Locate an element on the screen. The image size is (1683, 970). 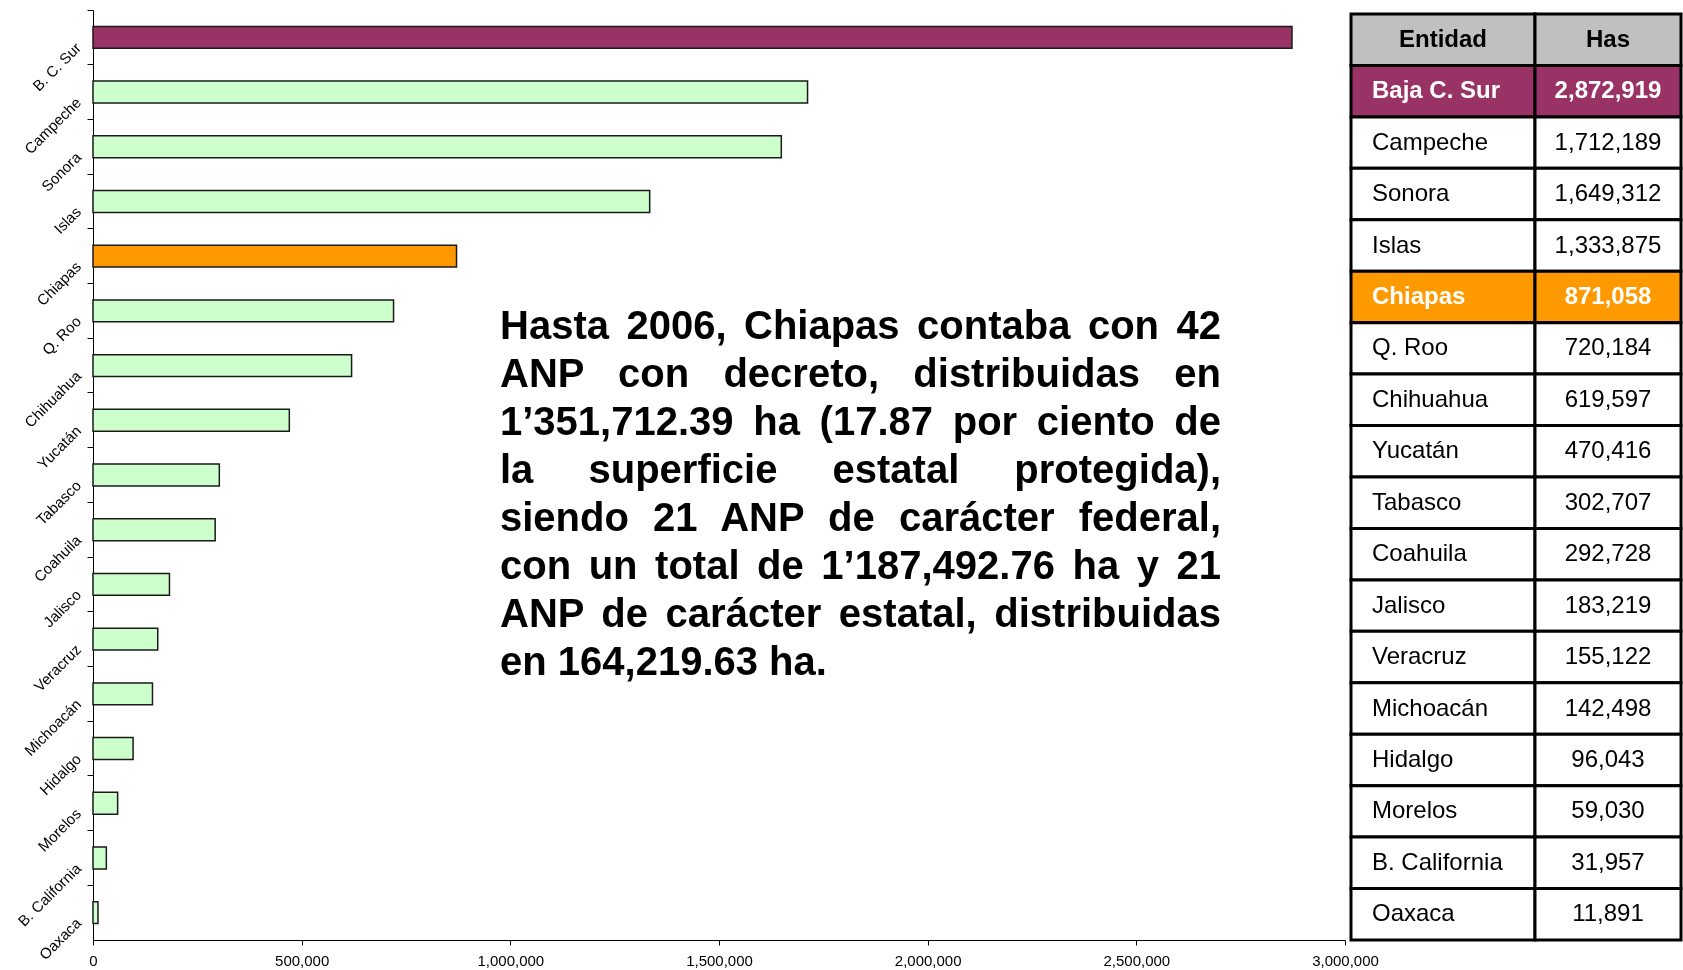
x-tick-label: 1,500,000 is located at coordinates (719, 960).